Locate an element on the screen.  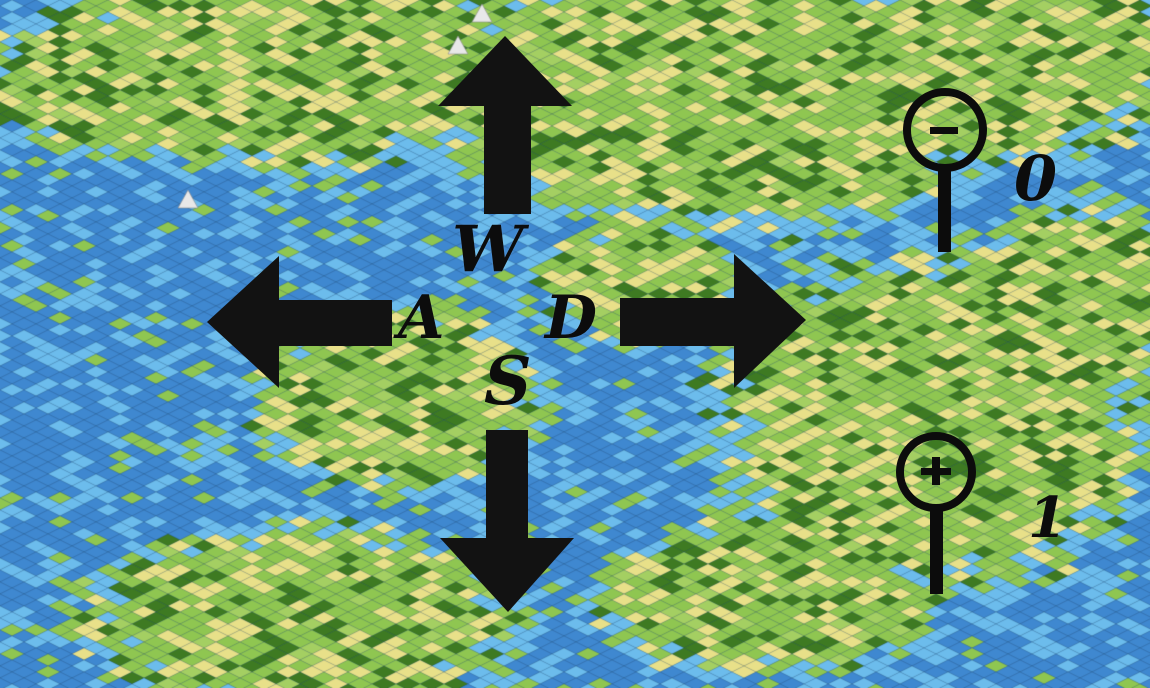
arrow-up-icon is located at coordinates (505, 125).